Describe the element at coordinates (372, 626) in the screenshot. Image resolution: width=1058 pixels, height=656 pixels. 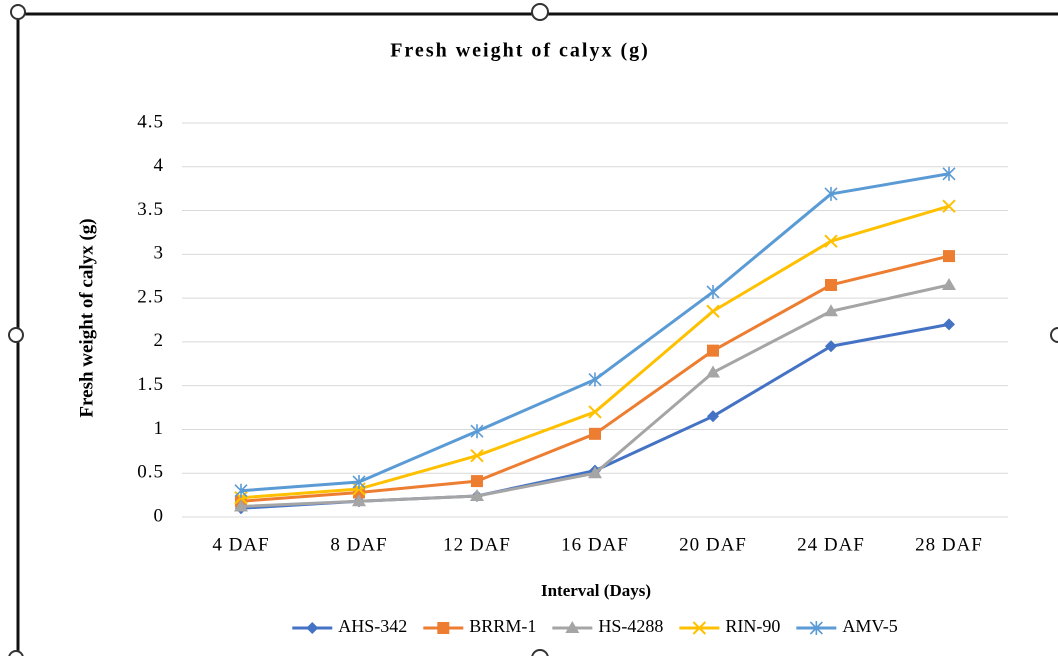
I see `legend-label: AHS-342` at that location.